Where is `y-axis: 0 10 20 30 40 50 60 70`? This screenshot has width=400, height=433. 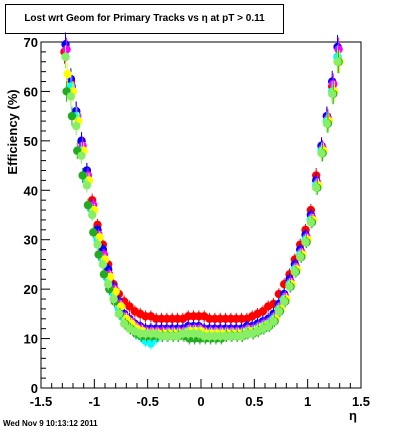 y-axis: 0 10 20 30 40 50 60 70 is located at coordinates (37, 215).